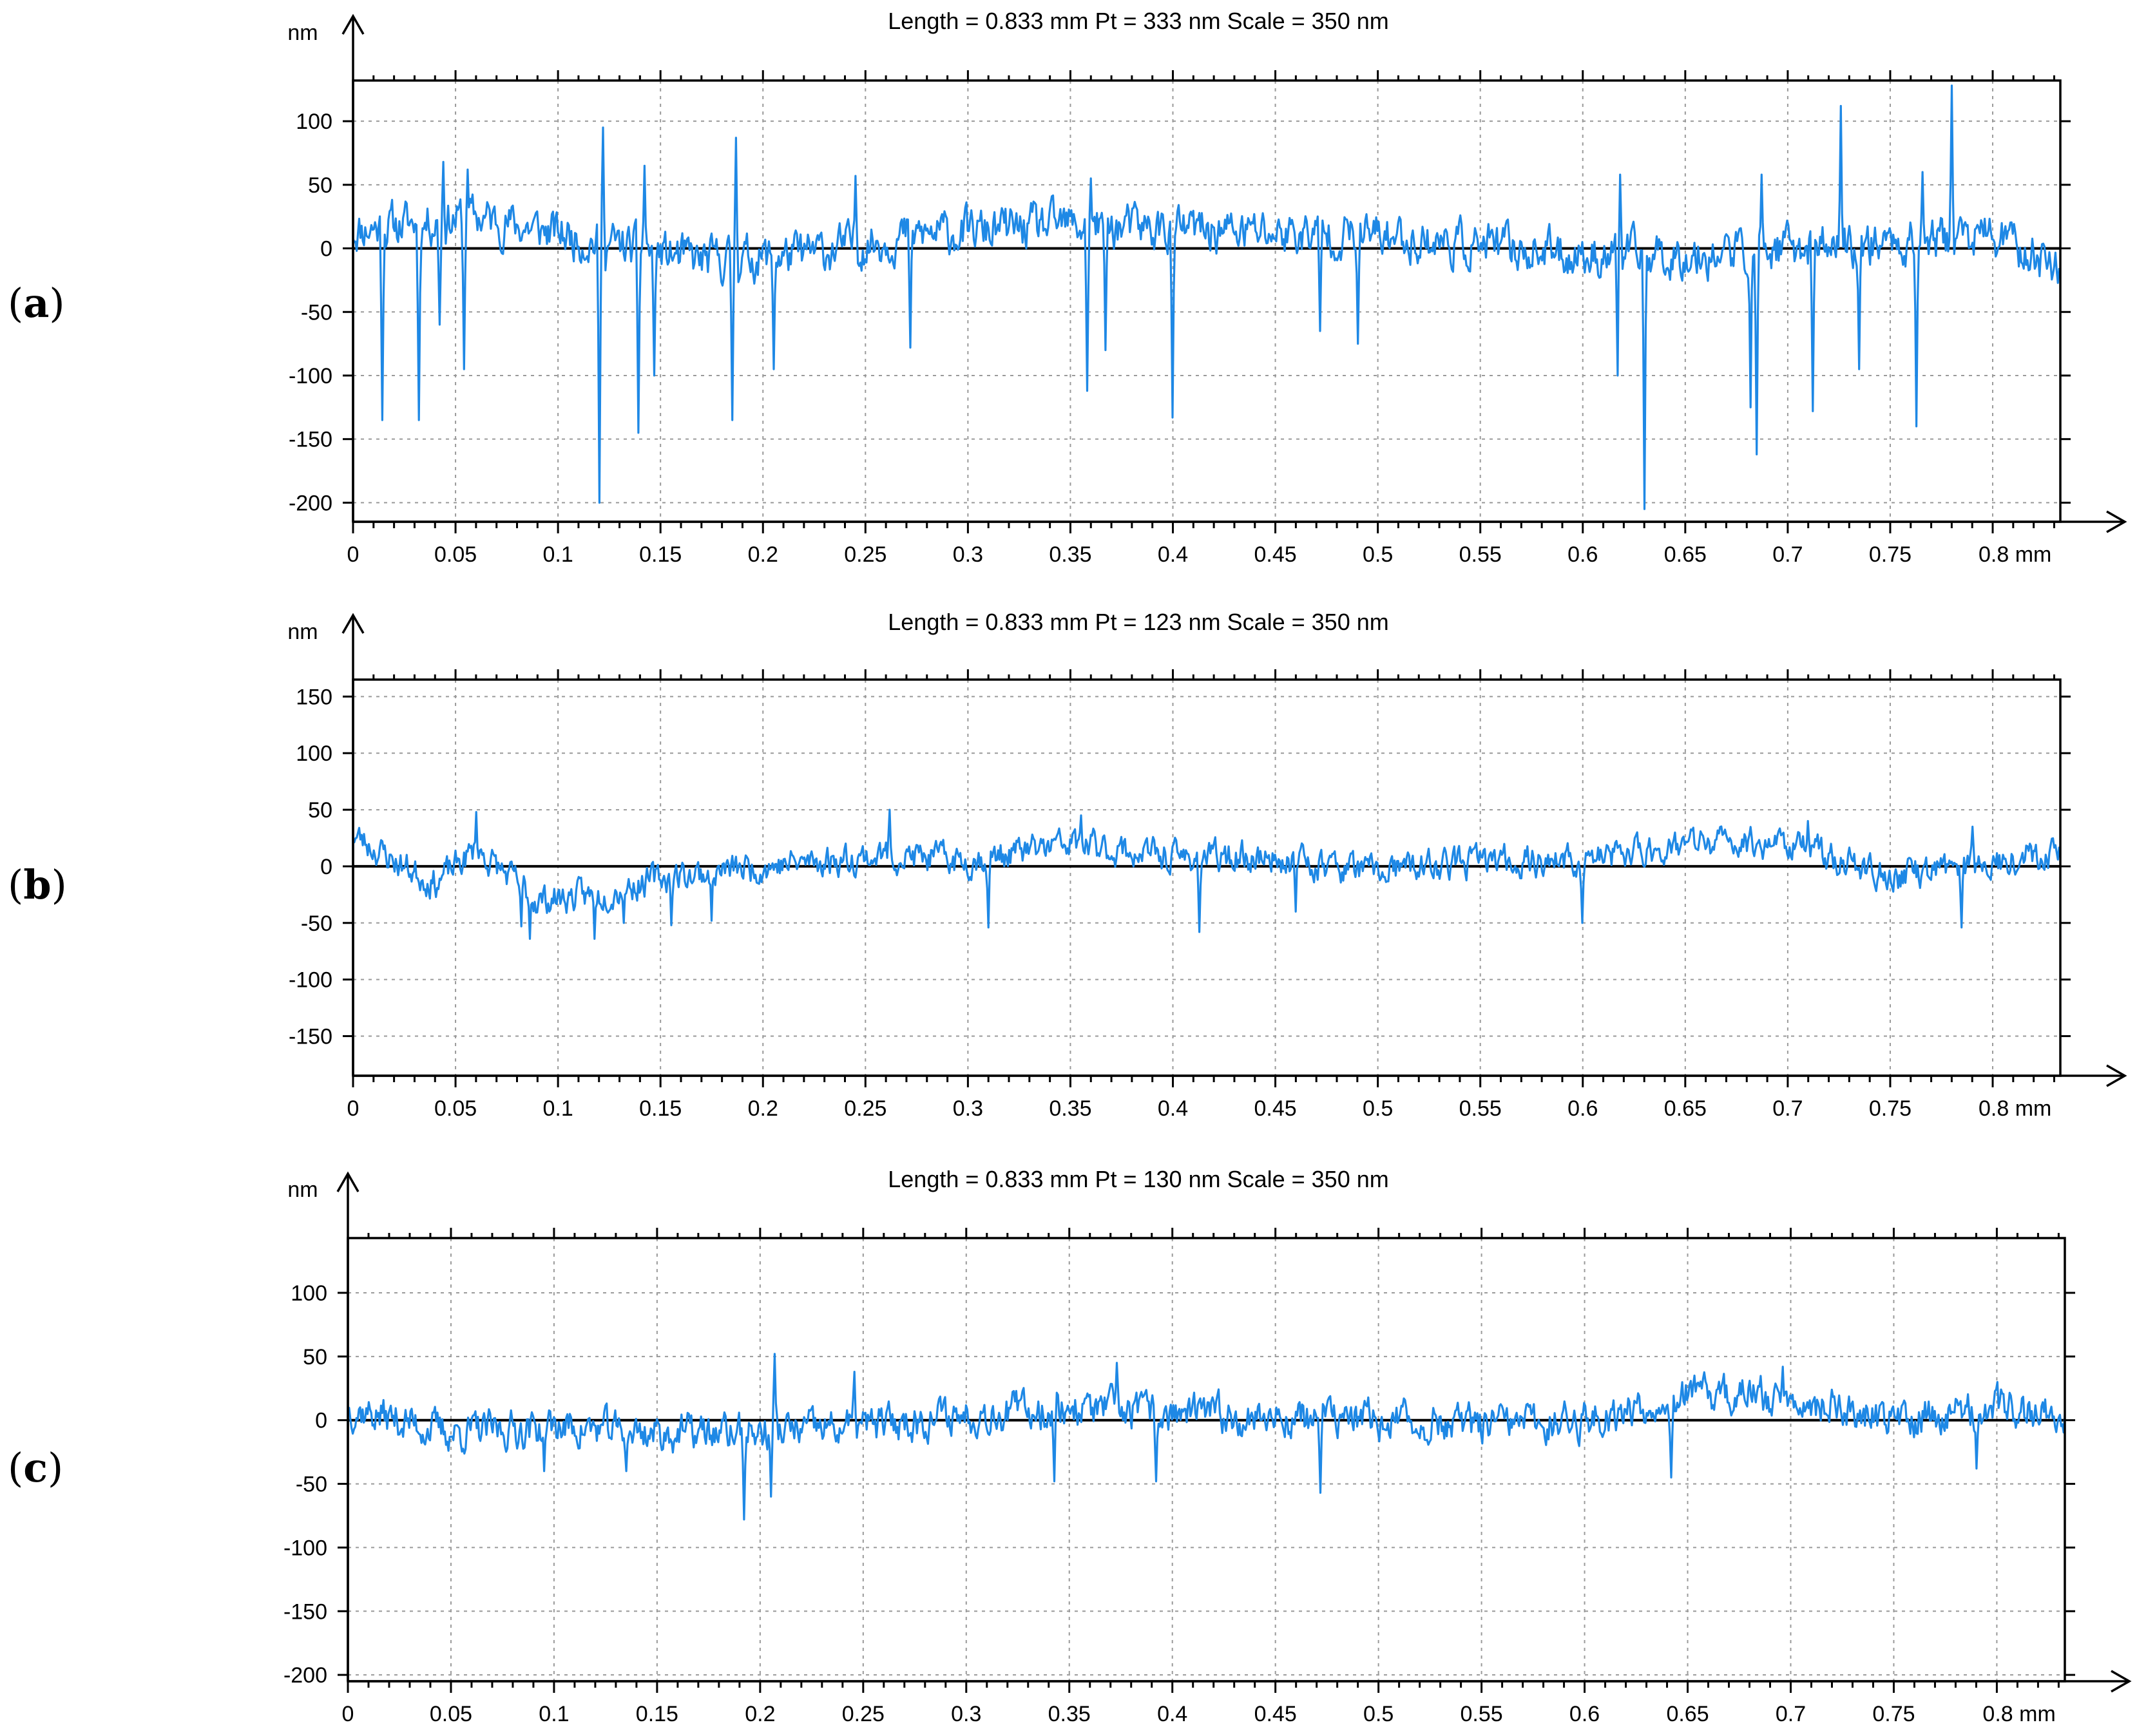  What do you see at coordinates (554, 1714) in the screenshot?
I see `panel-c-x-tick-label: 0.1` at bounding box center [554, 1714].